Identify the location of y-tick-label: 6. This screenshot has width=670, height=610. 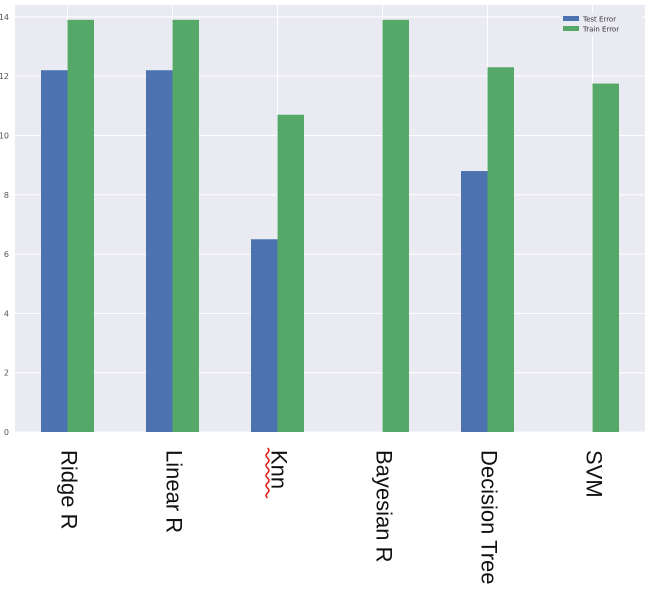
(6, 254).